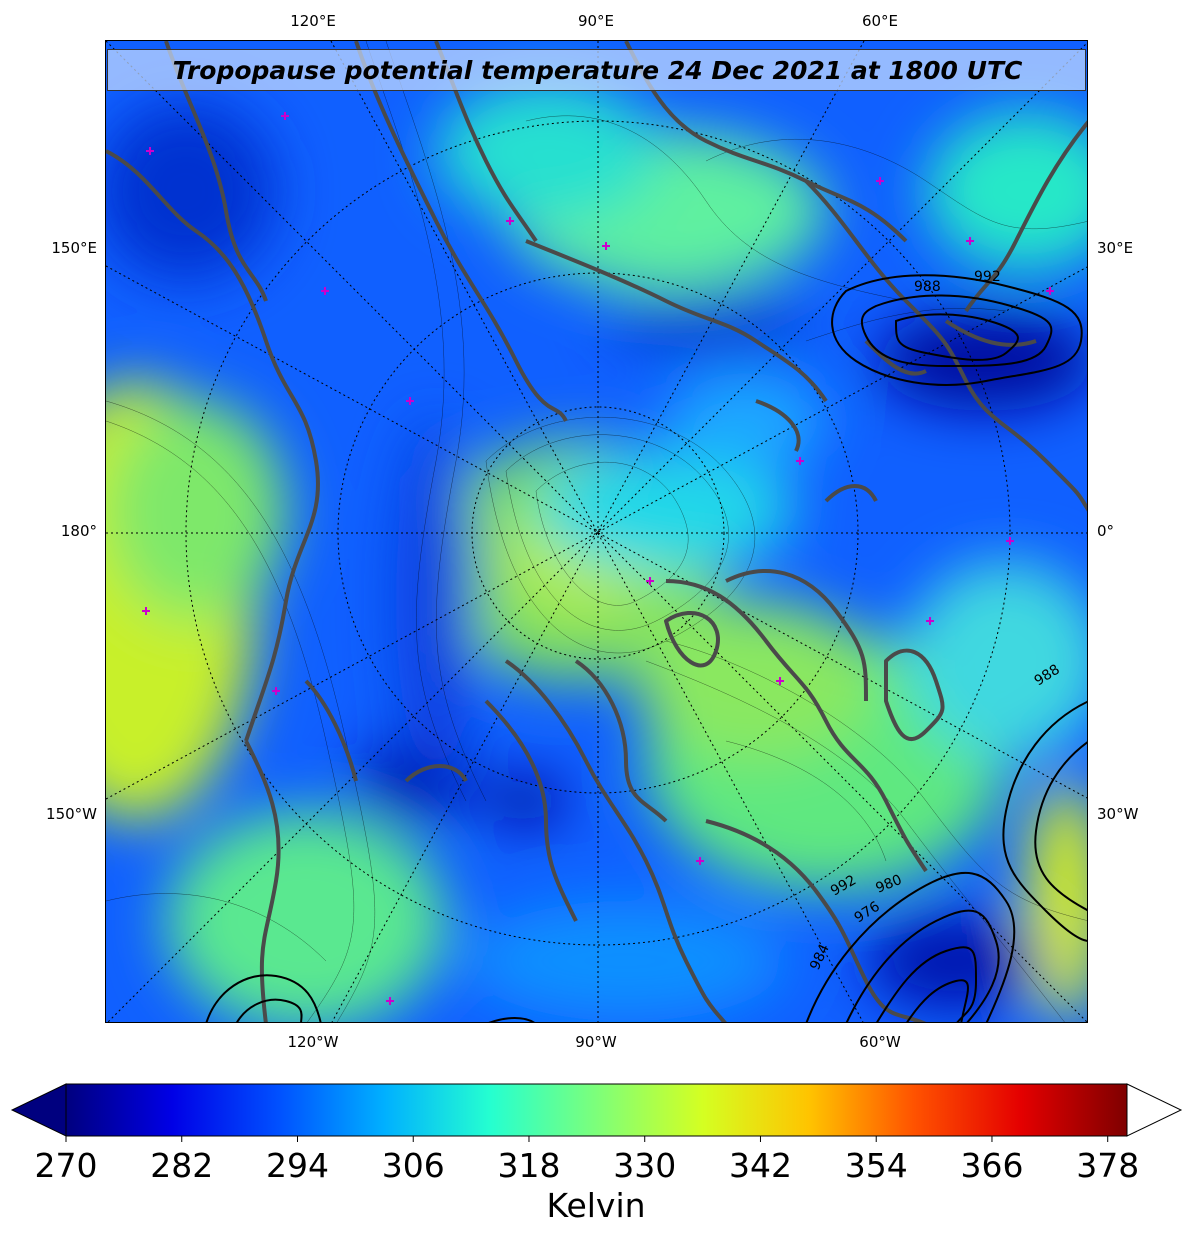  I want to click on colorbar-max-extend, so click(1154, 1110).